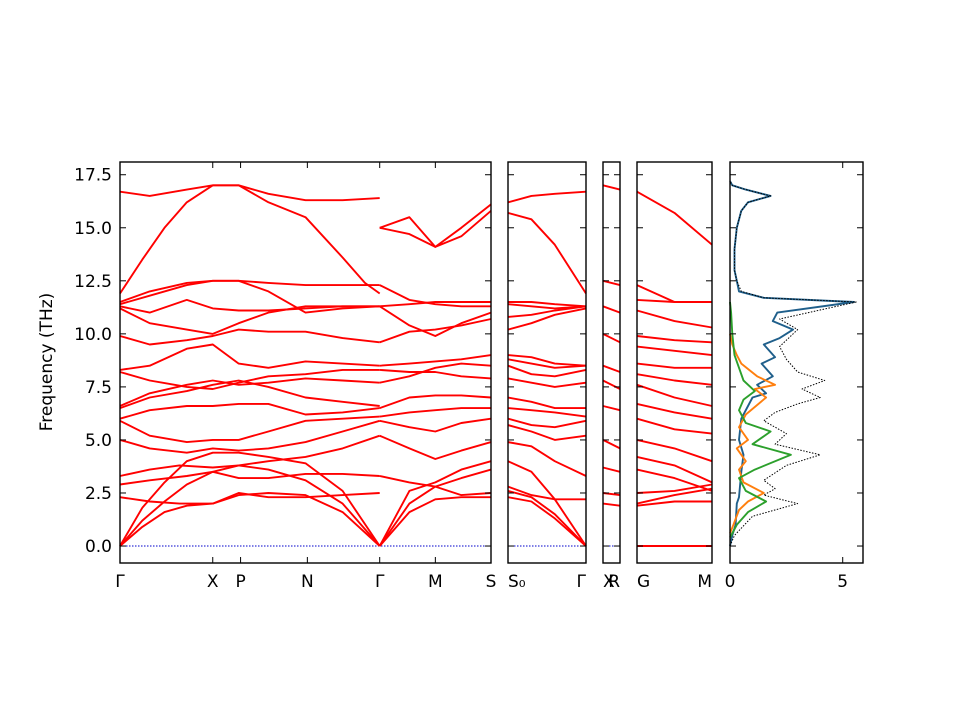  I want to click on band-panel-4-frame, so click(674, 362).